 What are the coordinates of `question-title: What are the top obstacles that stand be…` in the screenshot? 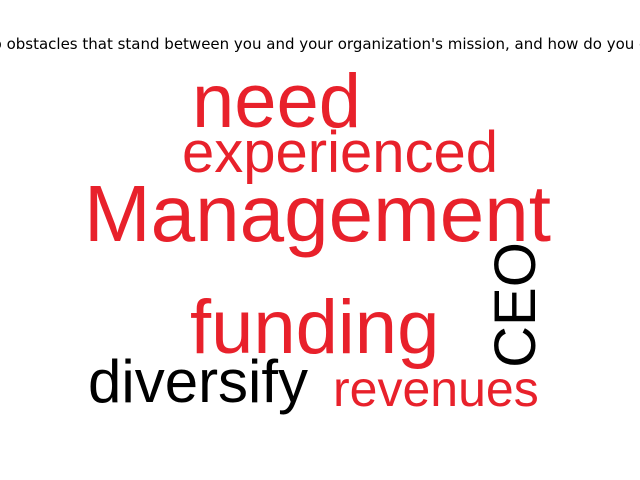 It's located at (320, 45).